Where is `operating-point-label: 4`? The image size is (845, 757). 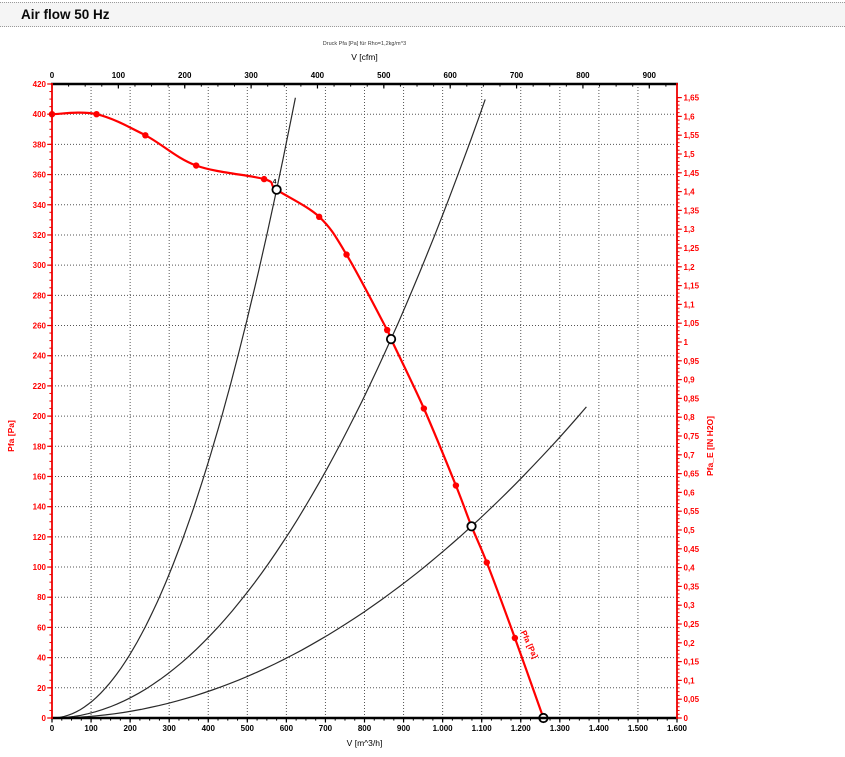
operating-point-label: 4 is located at coordinates (275, 182).